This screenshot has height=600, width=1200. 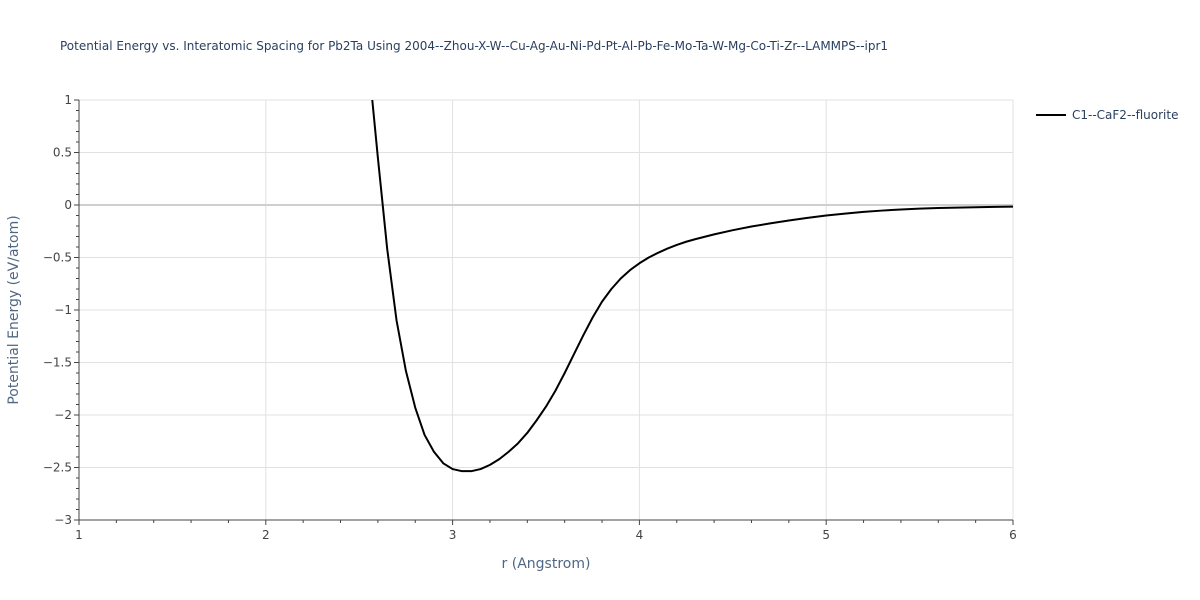 What do you see at coordinates (57, 363) in the screenshot?
I see `y-tick-label: −1.5` at bounding box center [57, 363].